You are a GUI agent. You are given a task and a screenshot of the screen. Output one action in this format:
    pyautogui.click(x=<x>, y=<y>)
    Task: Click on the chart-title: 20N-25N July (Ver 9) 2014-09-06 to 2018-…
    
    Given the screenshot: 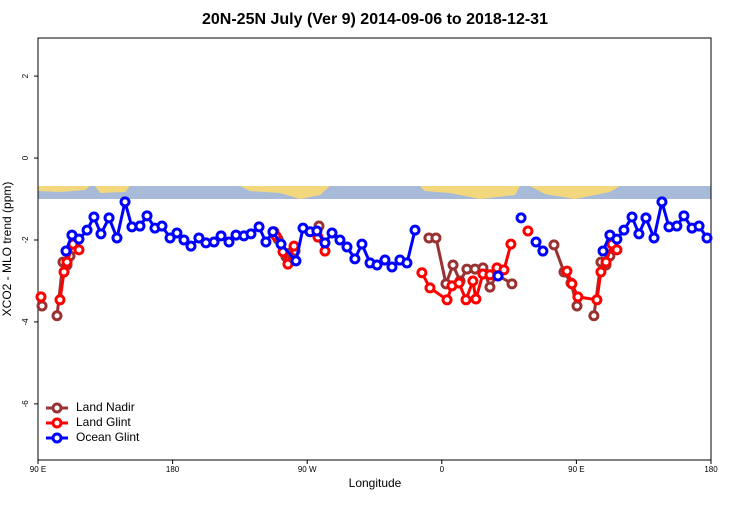 What is the action you would take?
    pyautogui.click(x=375, y=19)
    